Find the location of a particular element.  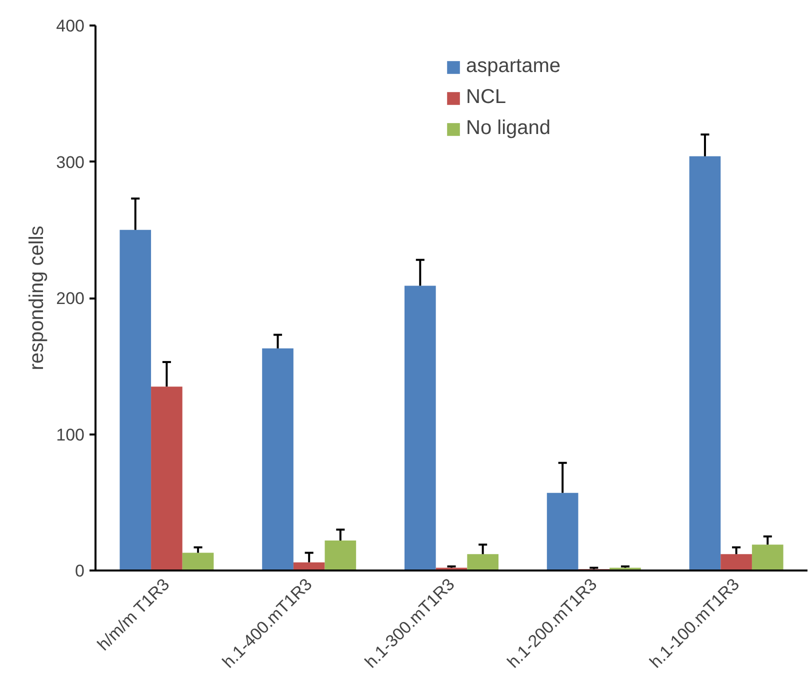

legend-label: aspartame is located at coordinates (513, 66).